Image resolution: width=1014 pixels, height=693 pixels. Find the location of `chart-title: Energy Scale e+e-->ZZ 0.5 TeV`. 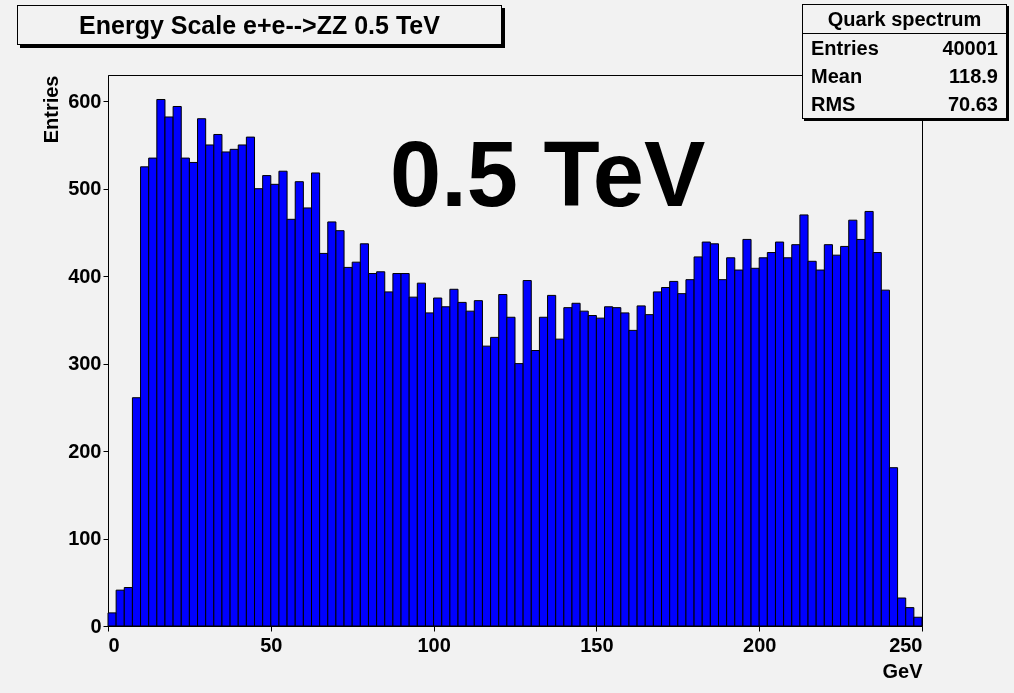

chart-title: Energy Scale e+e-->ZZ 0.5 TeV is located at coordinates (259, 25).